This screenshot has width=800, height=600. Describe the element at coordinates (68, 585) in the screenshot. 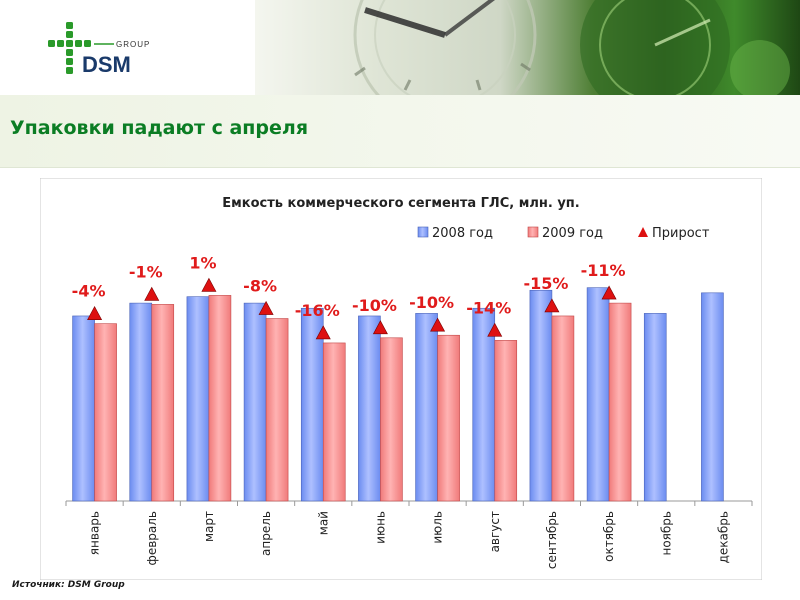

I see `source-note: Источник: DSM Group` at that location.